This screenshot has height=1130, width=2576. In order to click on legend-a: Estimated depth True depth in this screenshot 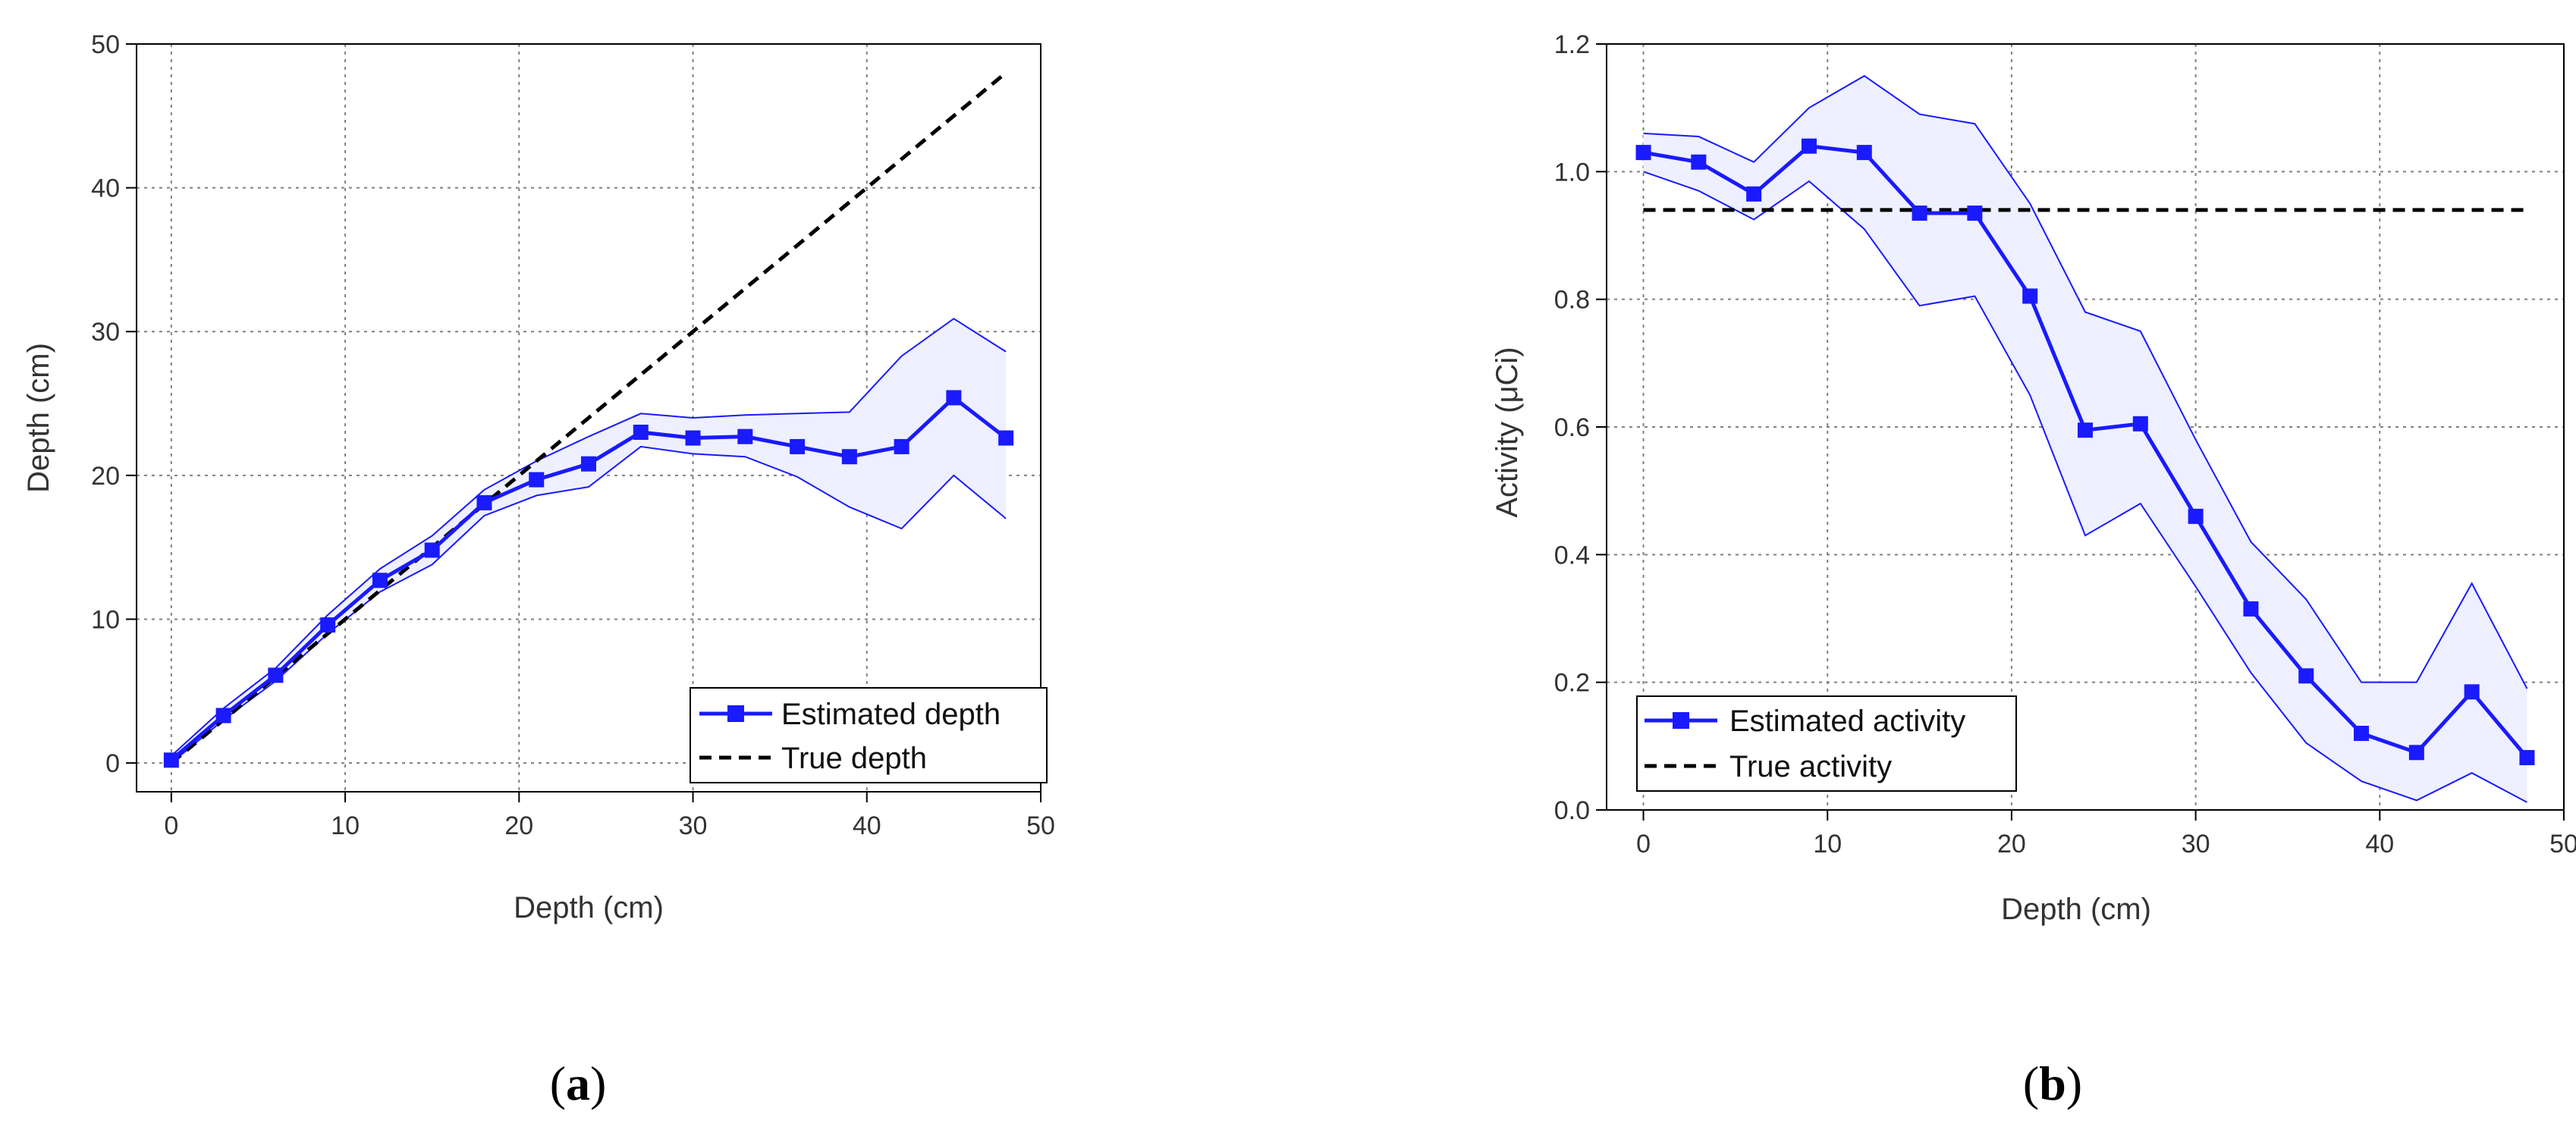, I will do `click(869, 735)`.